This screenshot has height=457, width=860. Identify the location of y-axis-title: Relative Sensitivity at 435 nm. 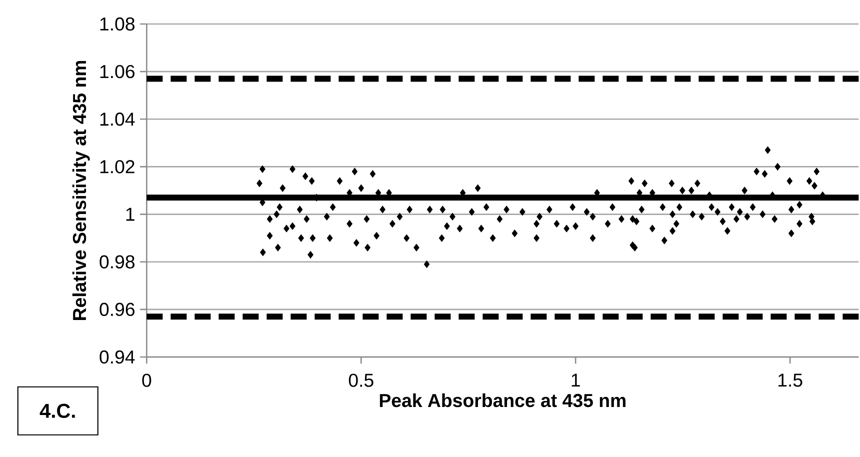
(81, 190).